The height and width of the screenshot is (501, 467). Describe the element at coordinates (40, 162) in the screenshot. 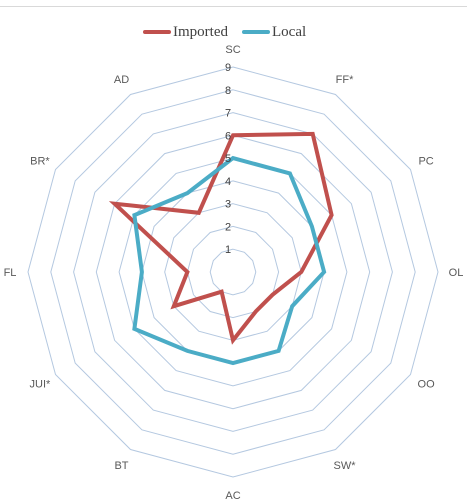

I see `category-label-br: BR*` at that location.